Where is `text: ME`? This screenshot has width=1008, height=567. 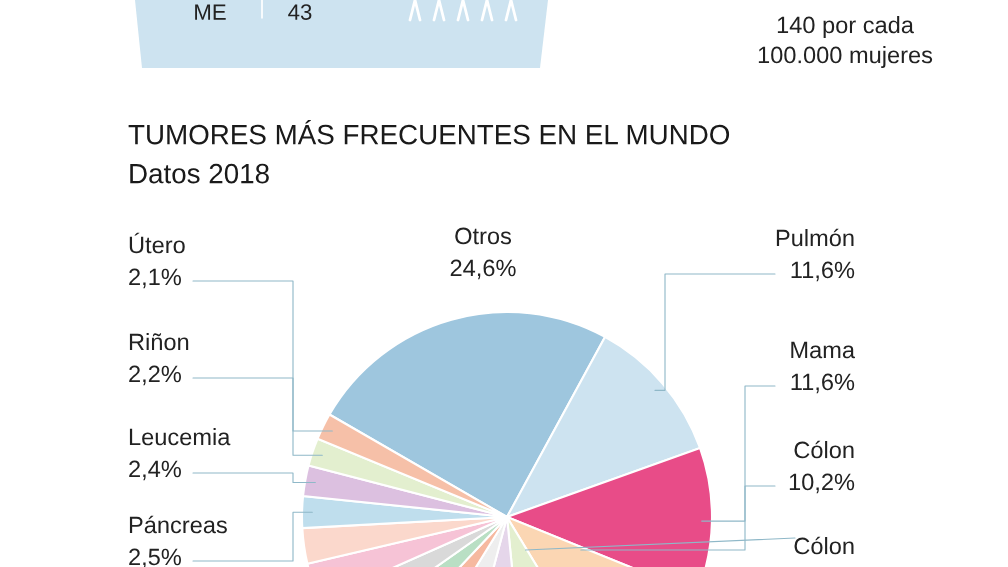 text: ME is located at coordinates (210, 12).